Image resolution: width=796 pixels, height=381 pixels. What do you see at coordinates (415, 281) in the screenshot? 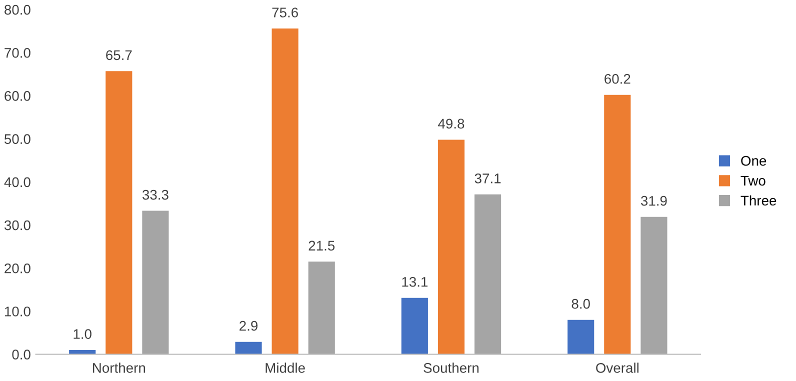
I see `data-label: 13.1` at bounding box center [415, 281].